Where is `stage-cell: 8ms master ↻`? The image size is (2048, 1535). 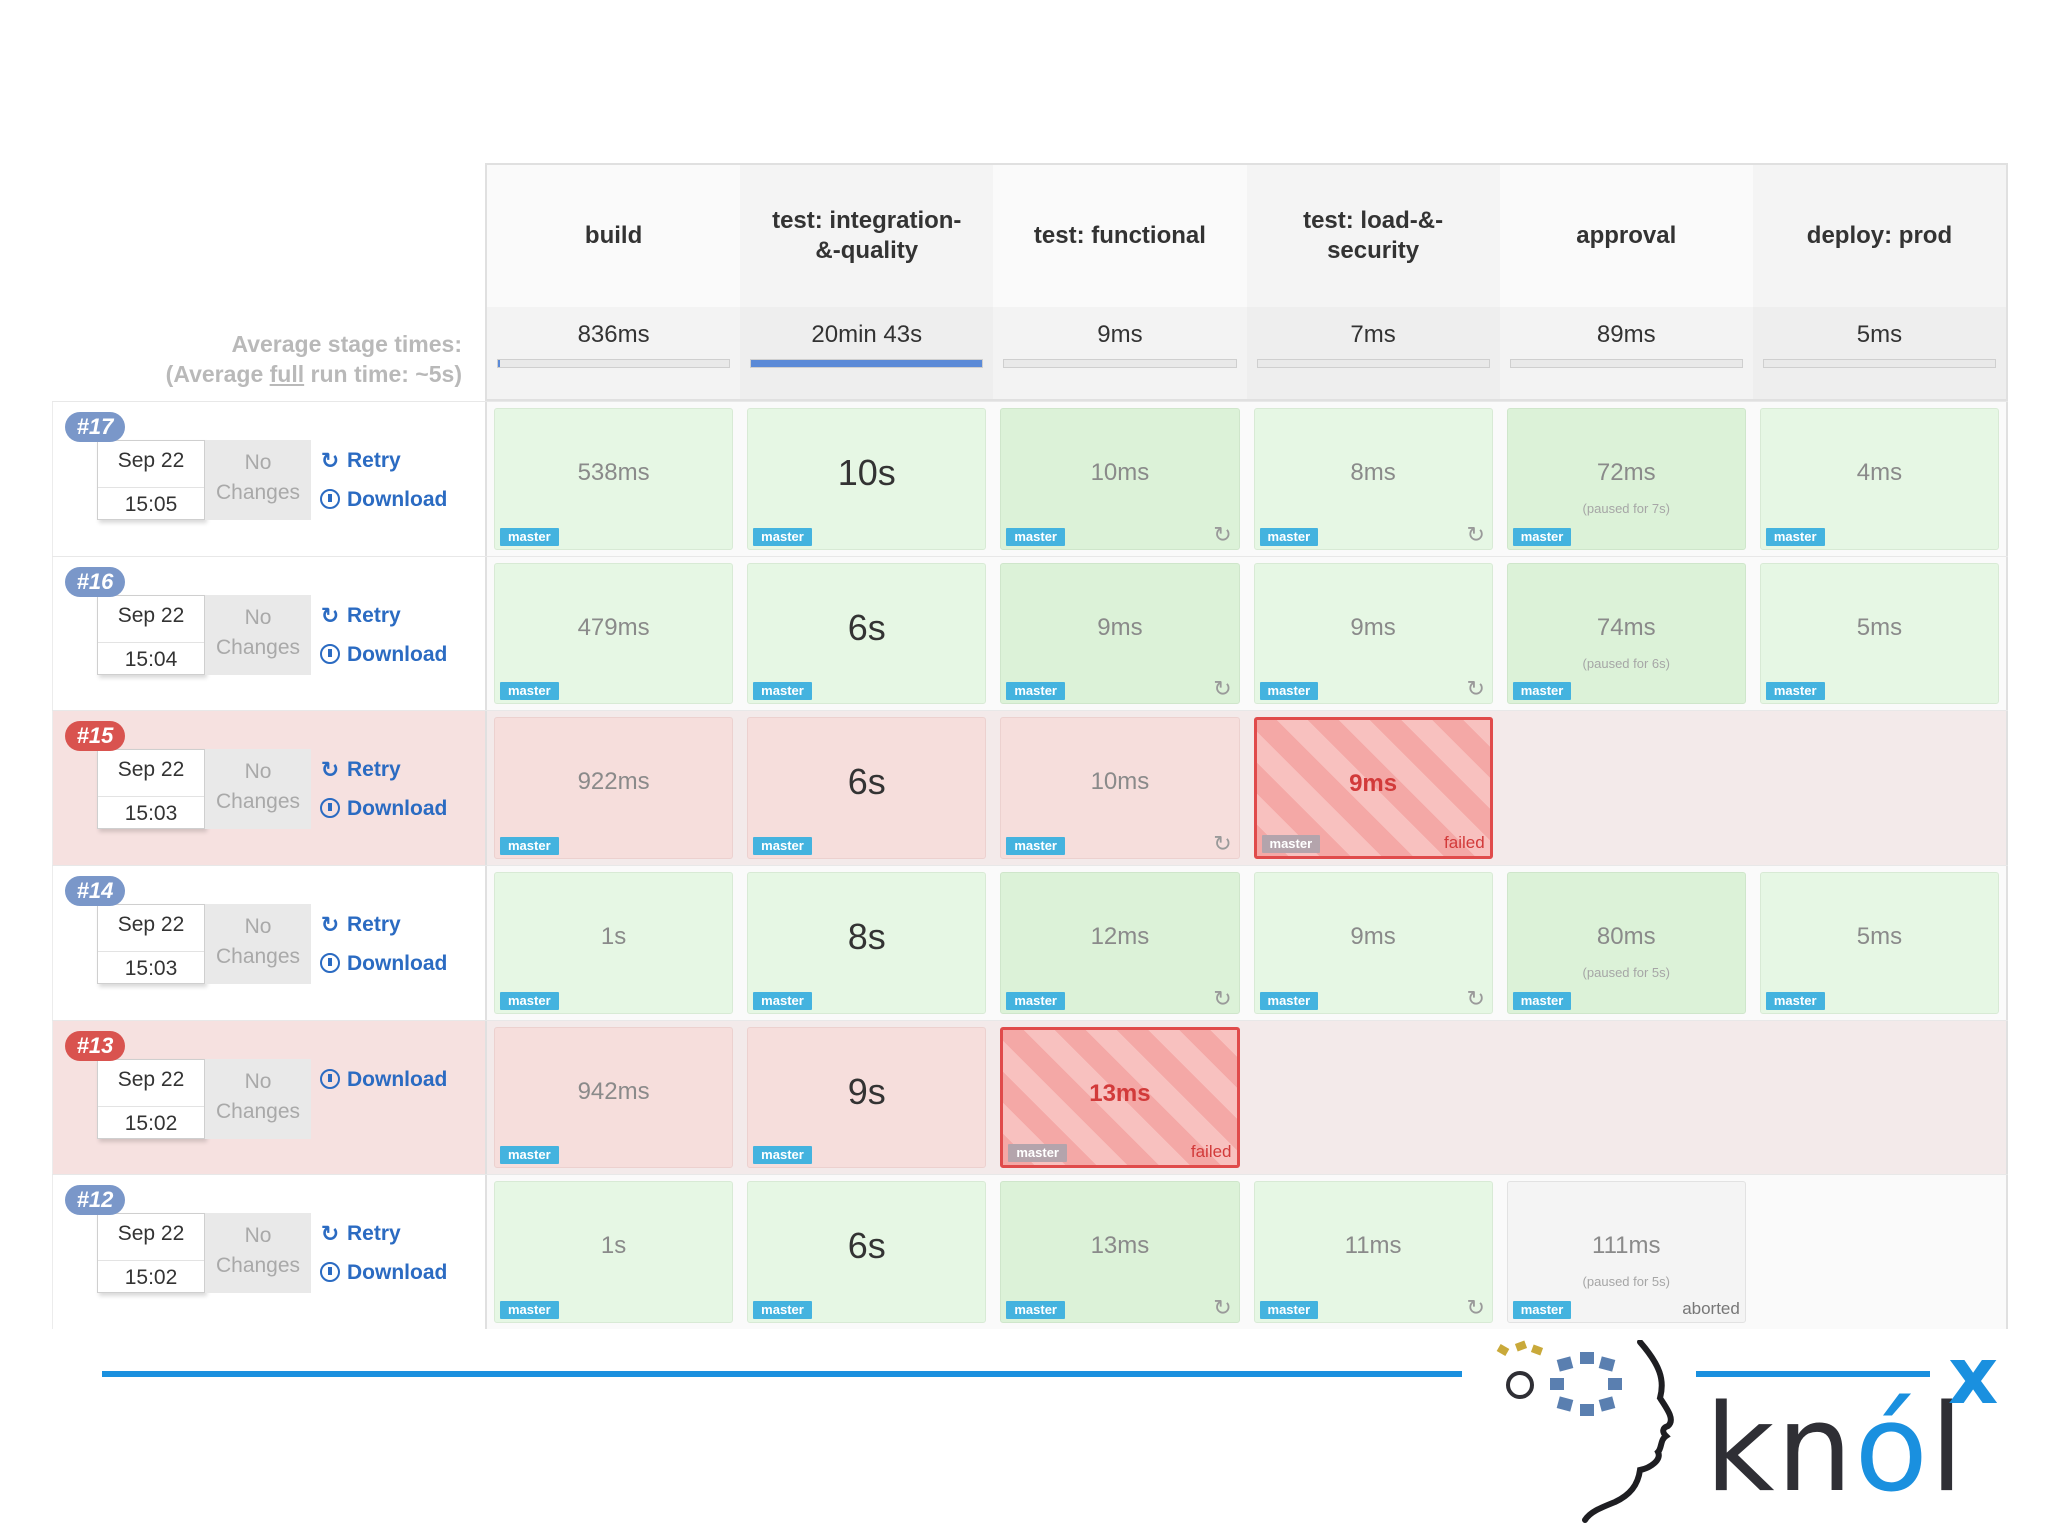 stage-cell: 8ms master ↻ is located at coordinates (1373, 479).